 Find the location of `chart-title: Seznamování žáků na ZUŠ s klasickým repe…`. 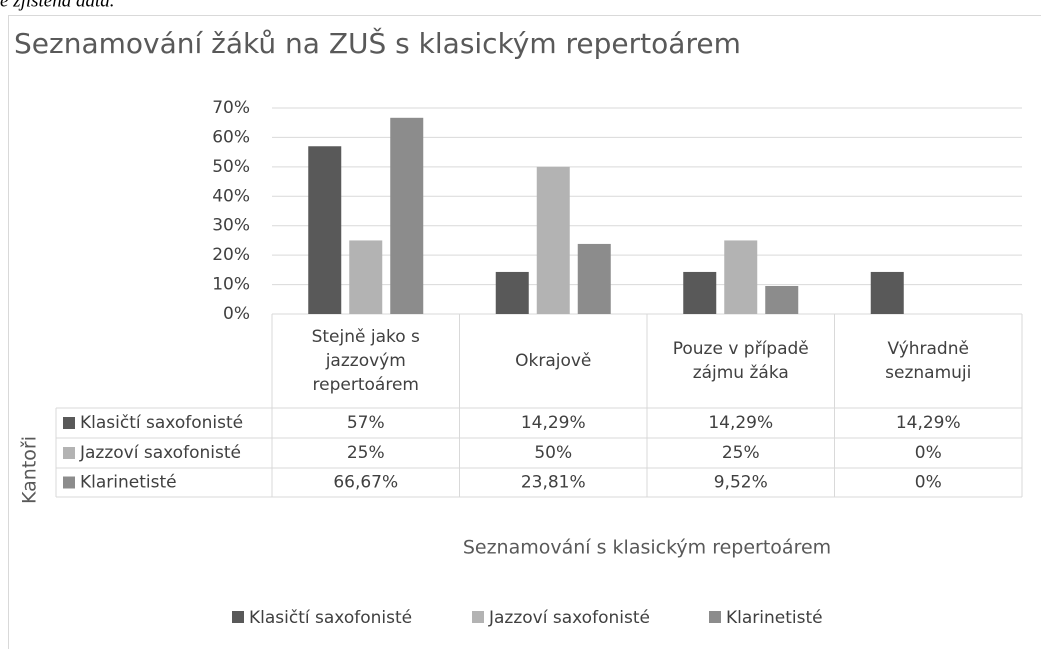

chart-title: Seznamování žáků na ZUŠ s klasickým repe… is located at coordinates (377, 43).